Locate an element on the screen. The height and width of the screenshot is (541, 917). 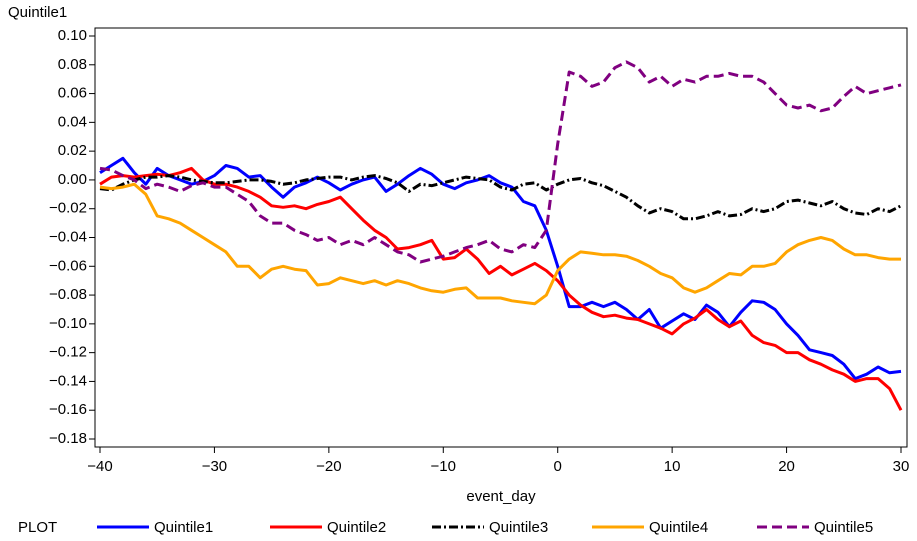
legend-label: Quintile2 is located at coordinates (356, 527).